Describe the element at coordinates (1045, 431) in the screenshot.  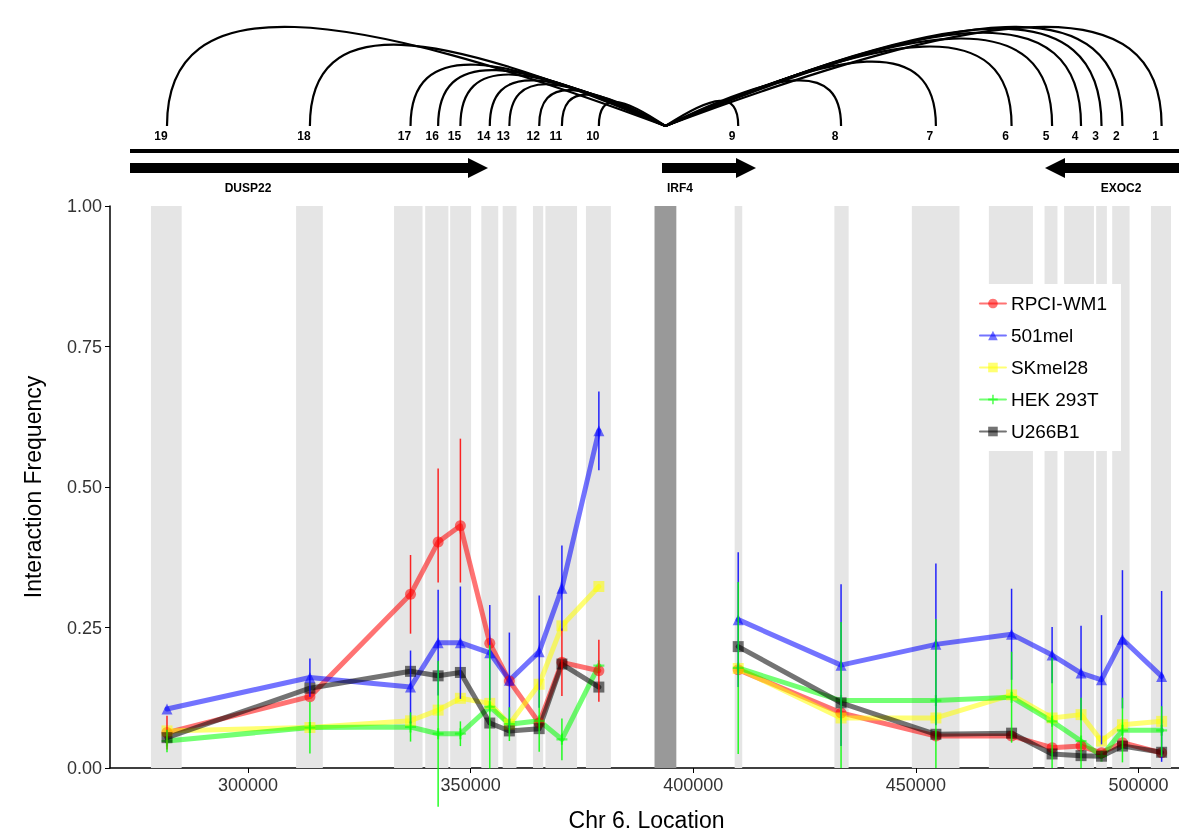
I see `legend-label: U266B1` at that location.